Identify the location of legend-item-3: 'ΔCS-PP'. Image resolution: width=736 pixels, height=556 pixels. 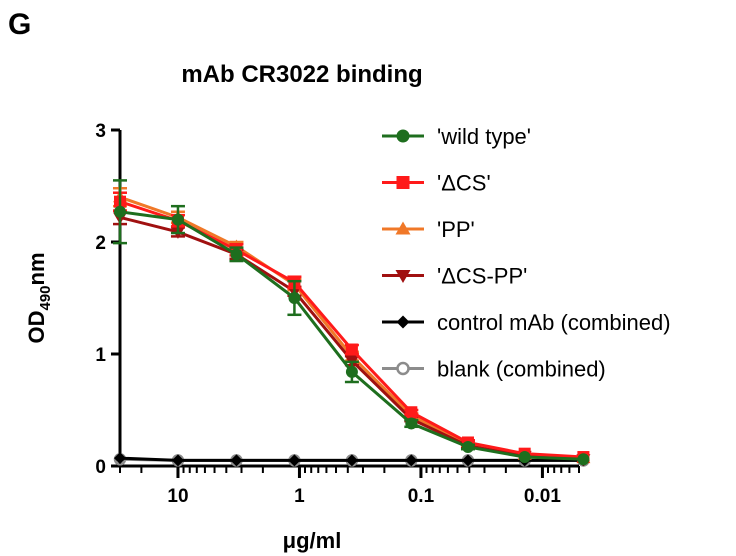
(454, 276).